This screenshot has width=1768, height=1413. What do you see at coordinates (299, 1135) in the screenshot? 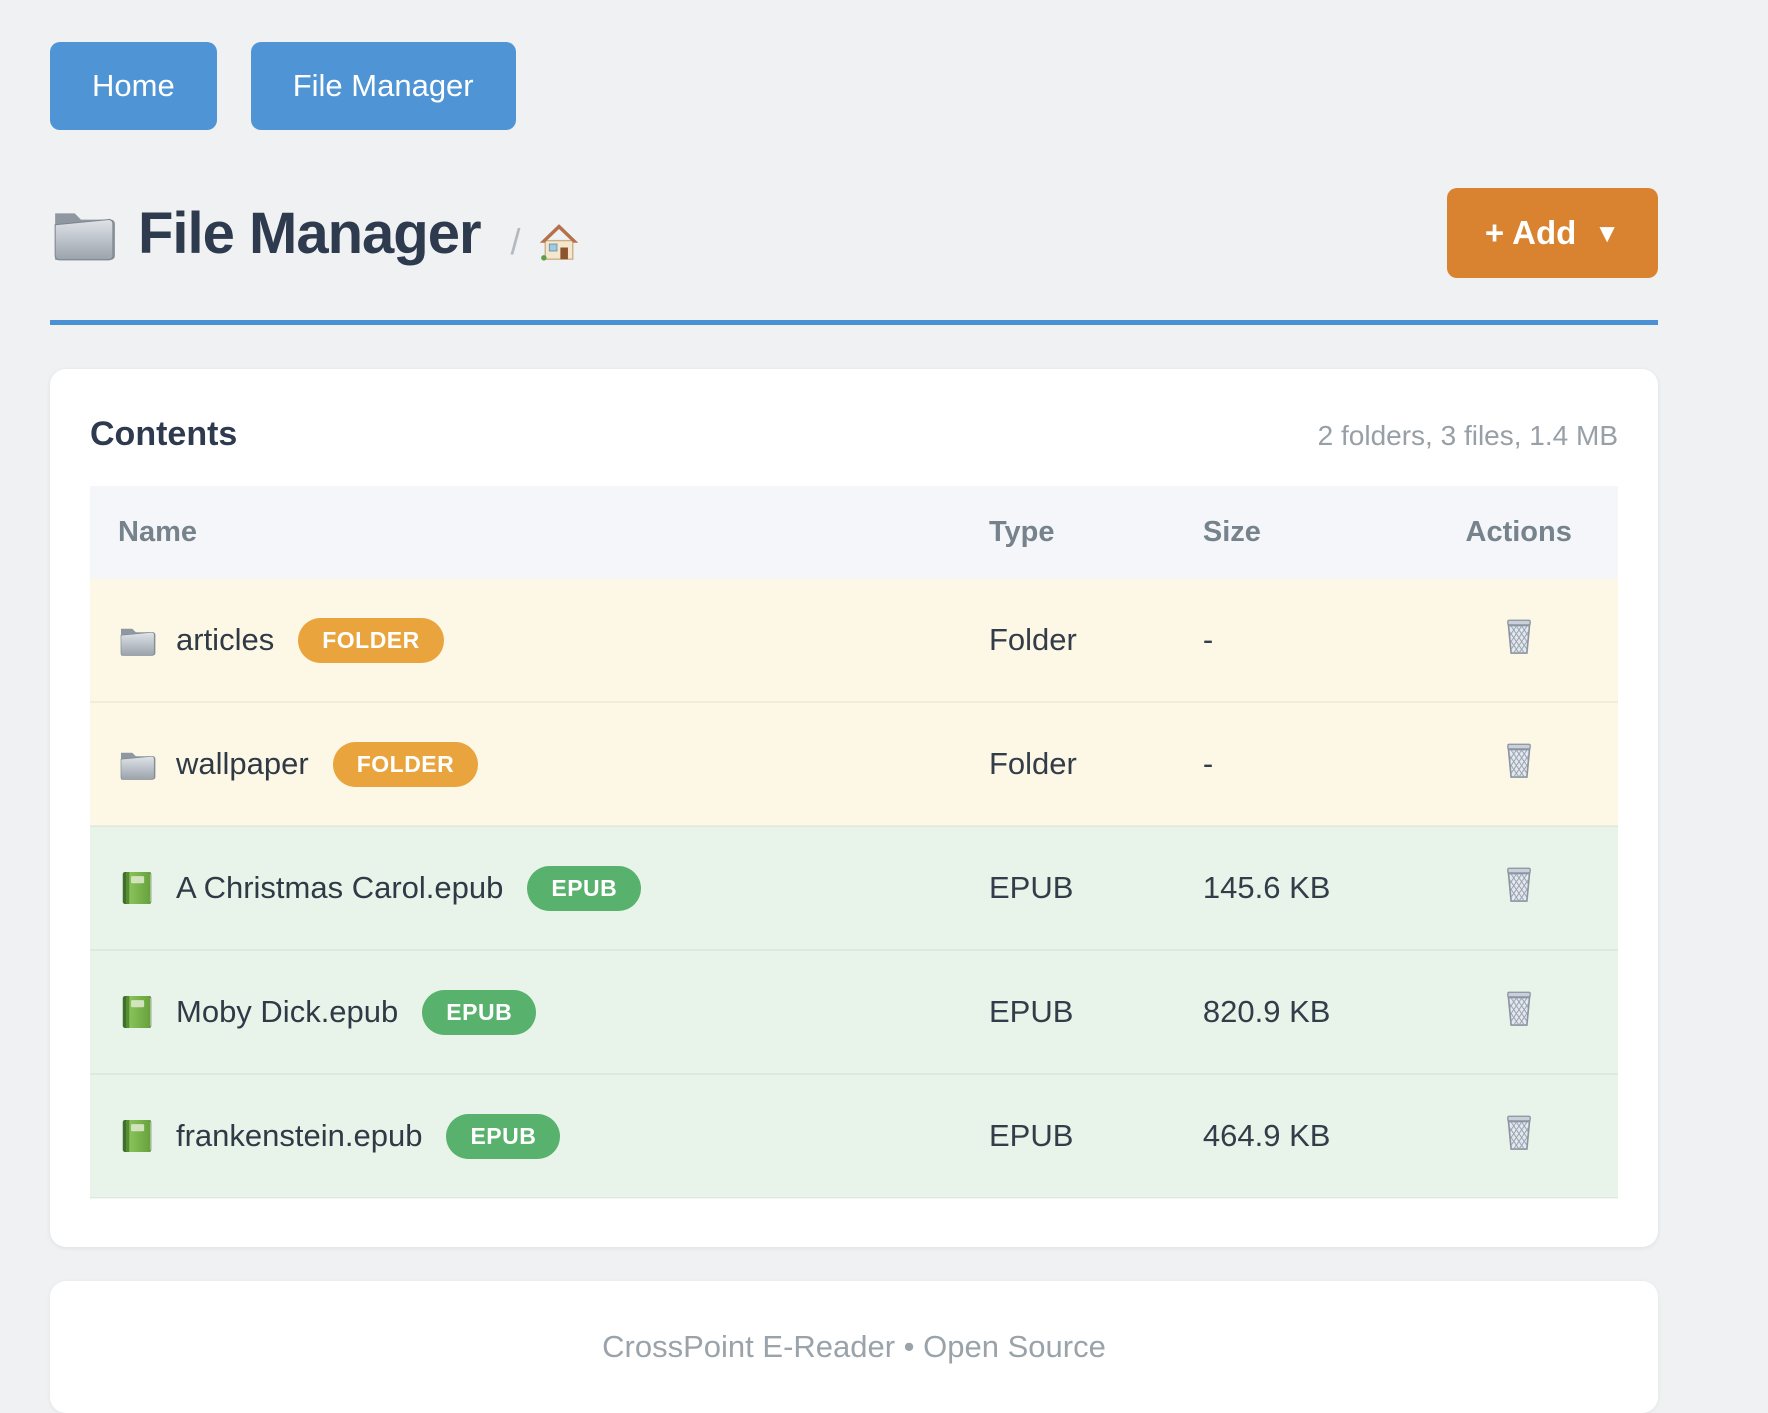
I see `file-name: frankenstein.epub` at bounding box center [299, 1135].